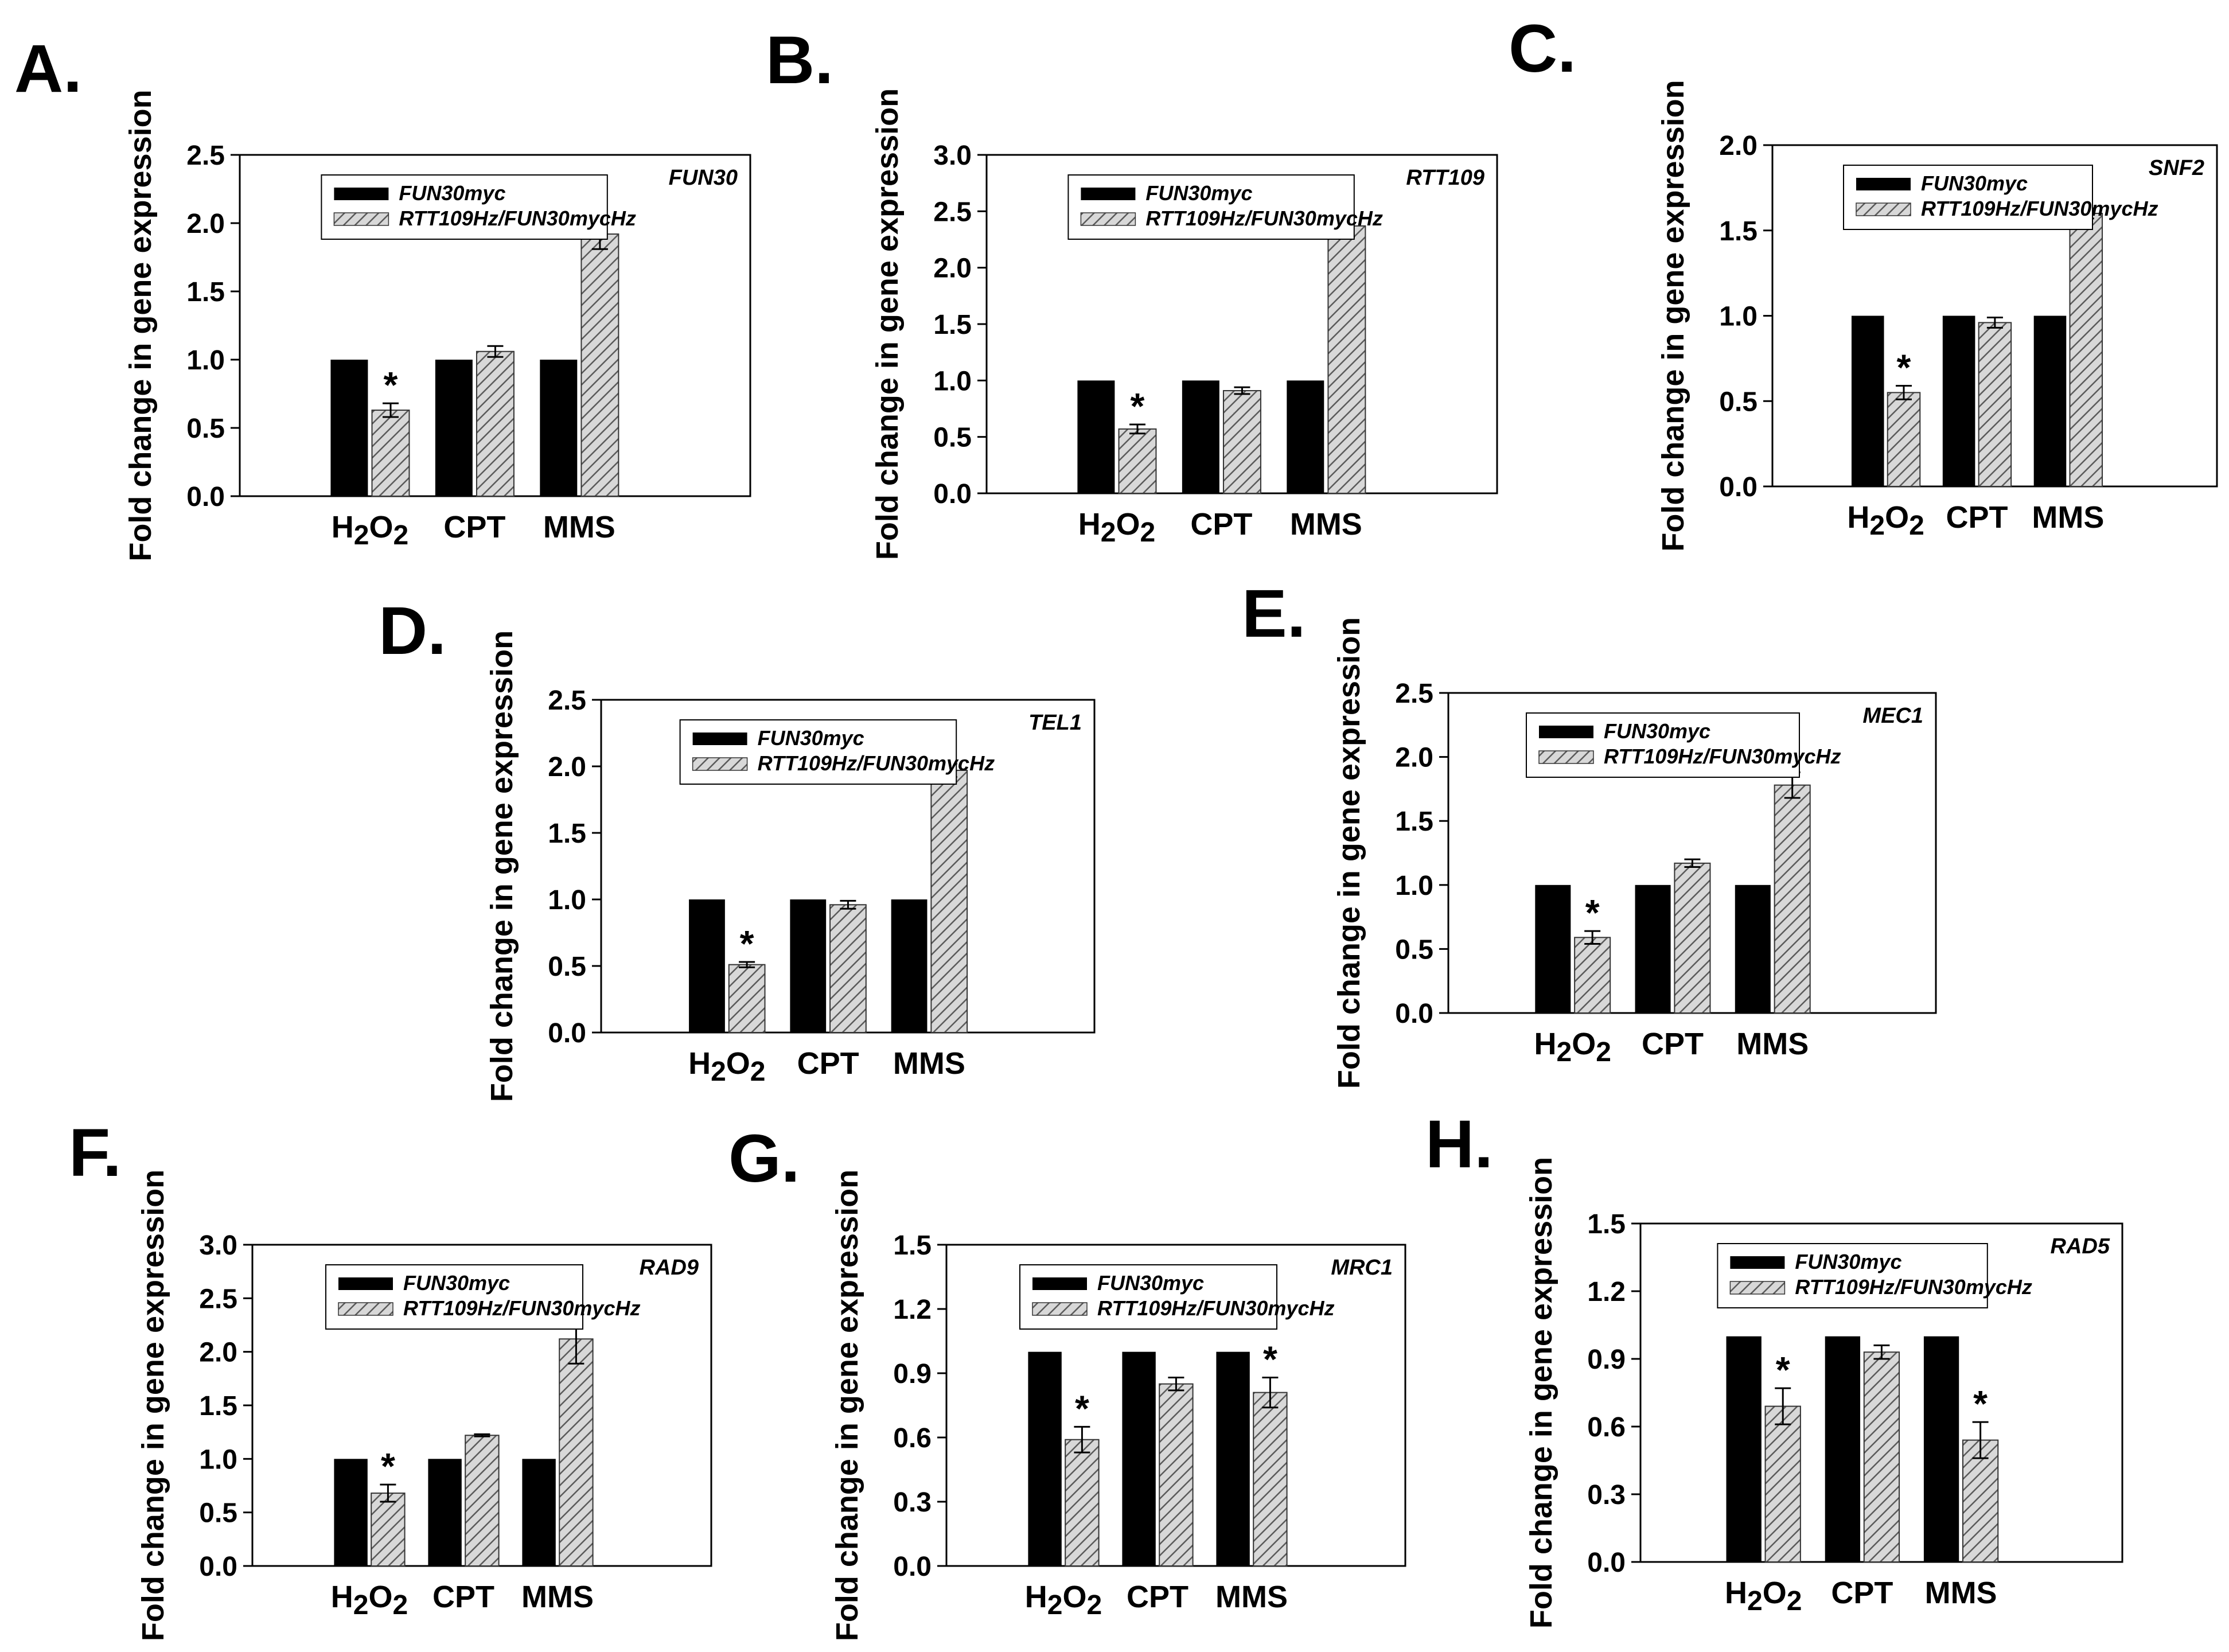  I want to click on bar-fun30myc-mms, so click(909, 965).